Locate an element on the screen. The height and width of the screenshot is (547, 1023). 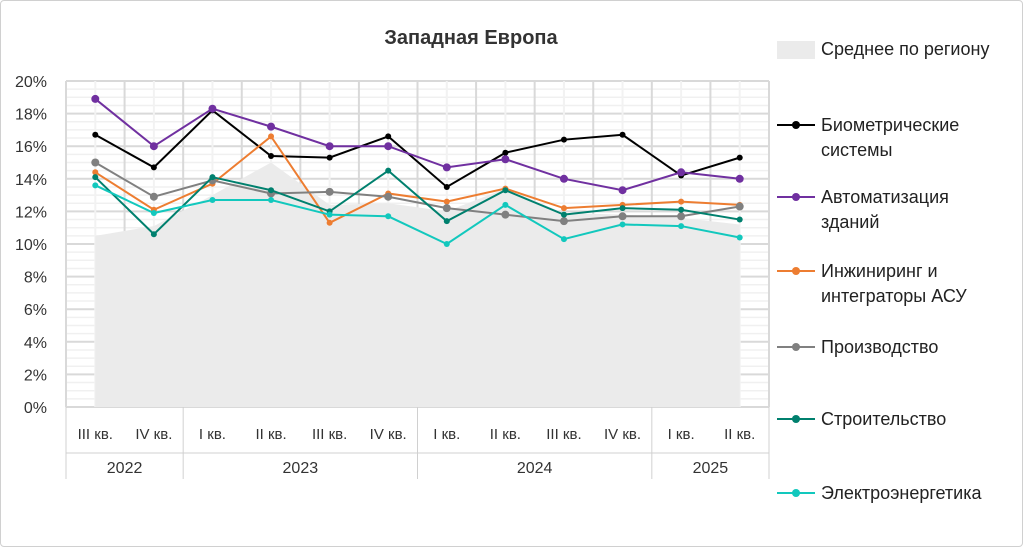
legend-label: зданий is located at coordinates (850, 222).